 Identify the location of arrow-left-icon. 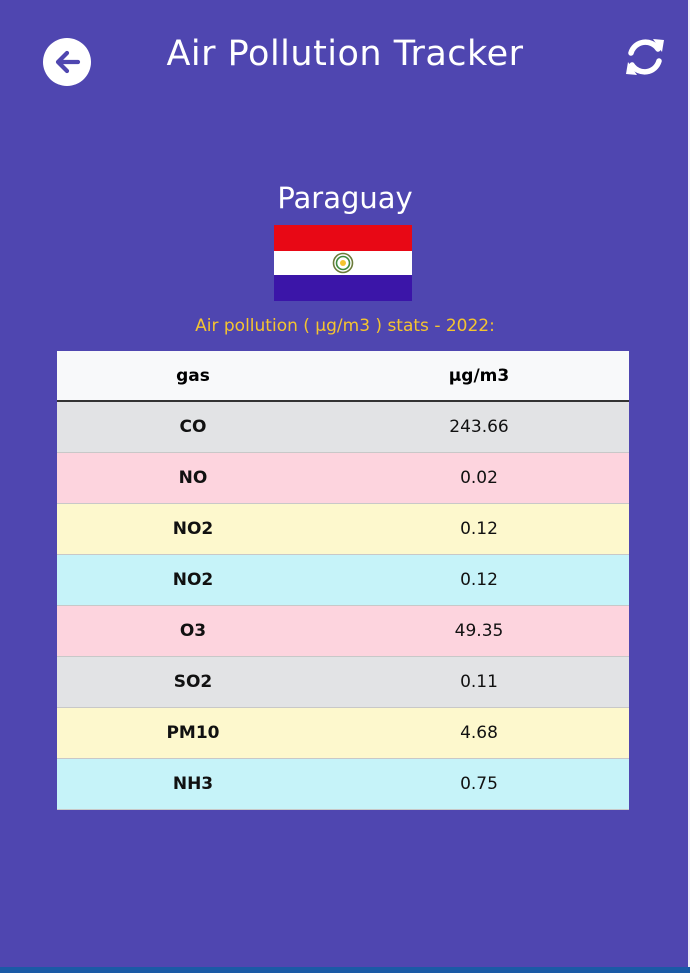
(68, 62).